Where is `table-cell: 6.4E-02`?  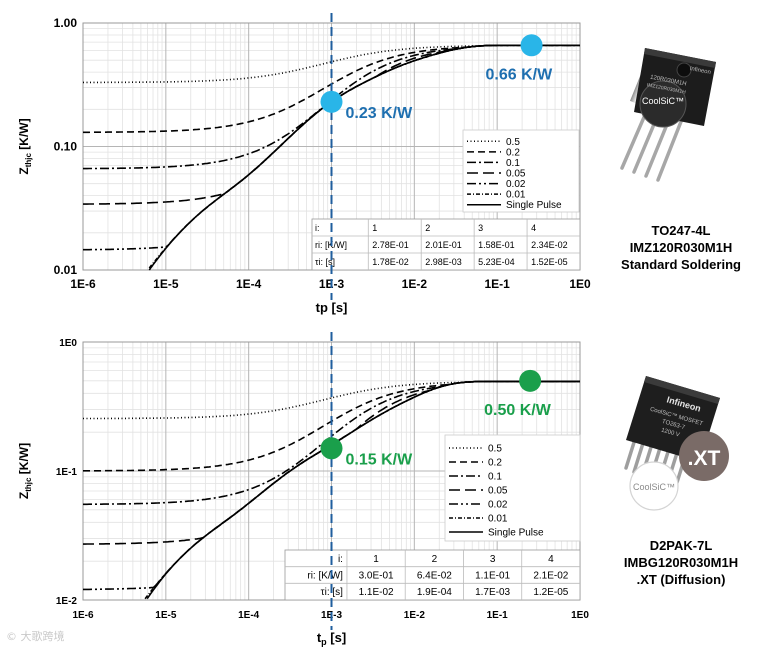
table-cell: 6.4E-02 is located at coordinates (434, 576).